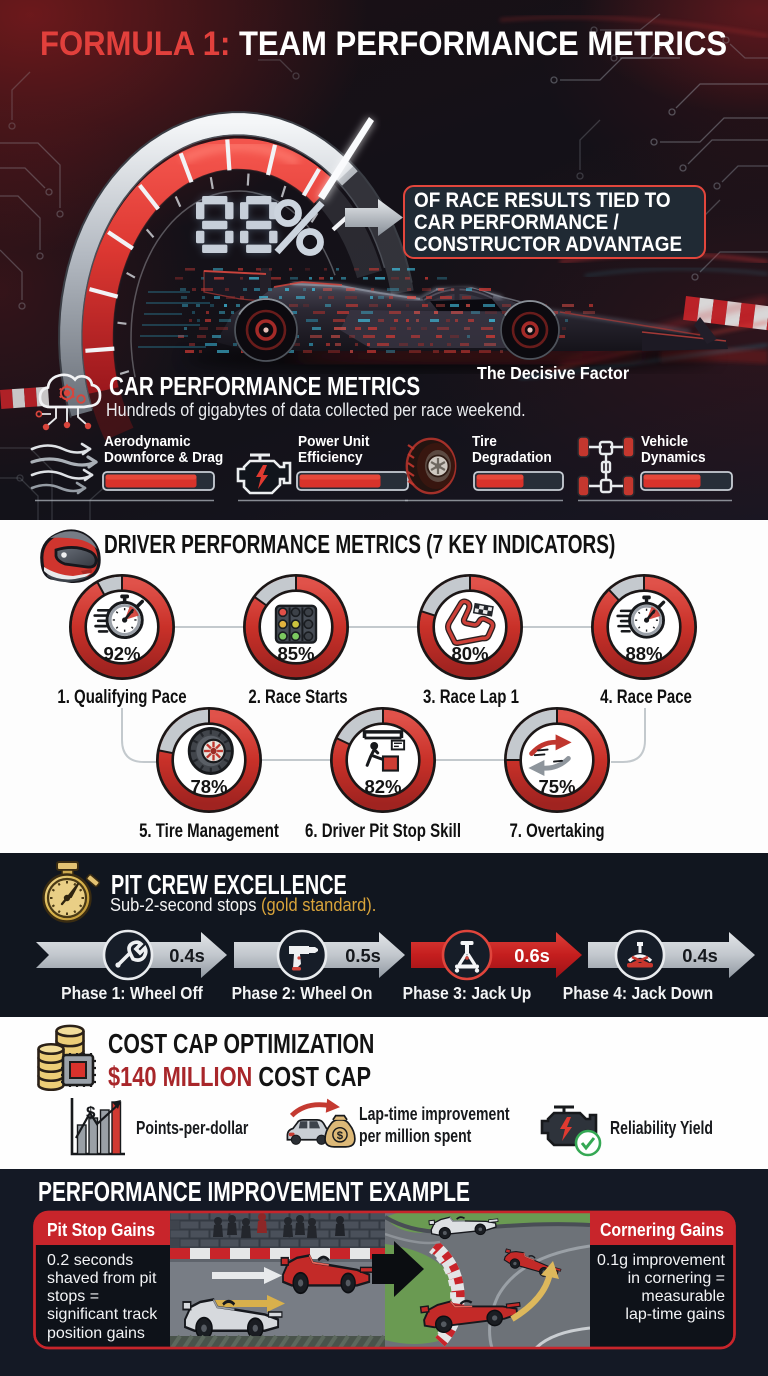 The image size is (768, 1376). What do you see at coordinates (295, 653) in the screenshot?
I see `svg-text: 85%` at bounding box center [295, 653].